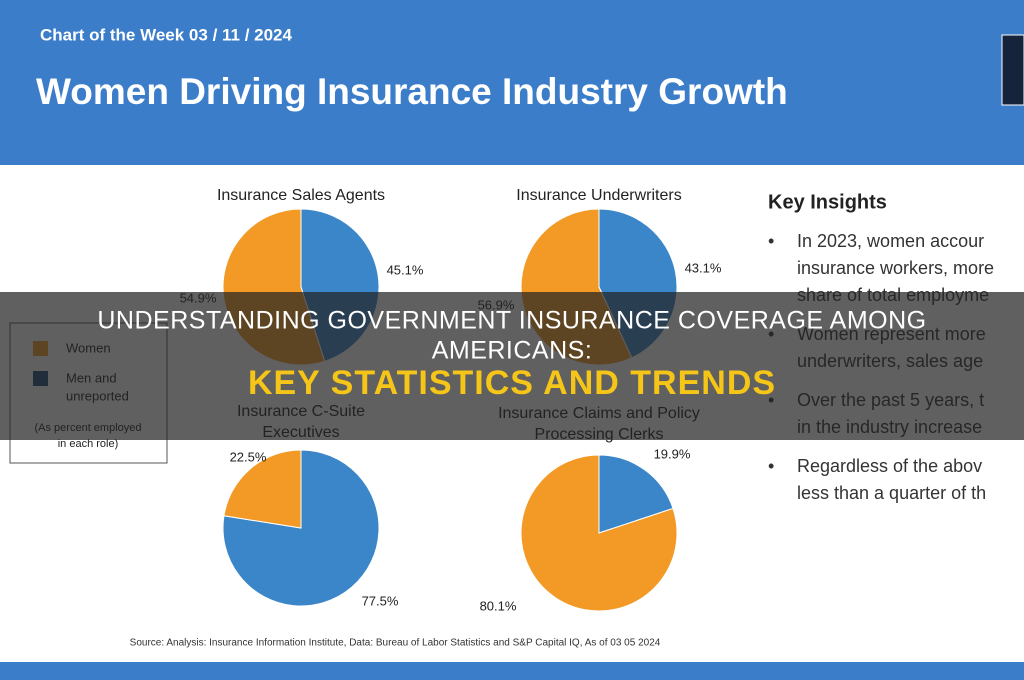 The height and width of the screenshot is (680, 1024). Describe the element at coordinates (889, 466) in the screenshot. I see `insight-text: Regardless of the abov` at that location.